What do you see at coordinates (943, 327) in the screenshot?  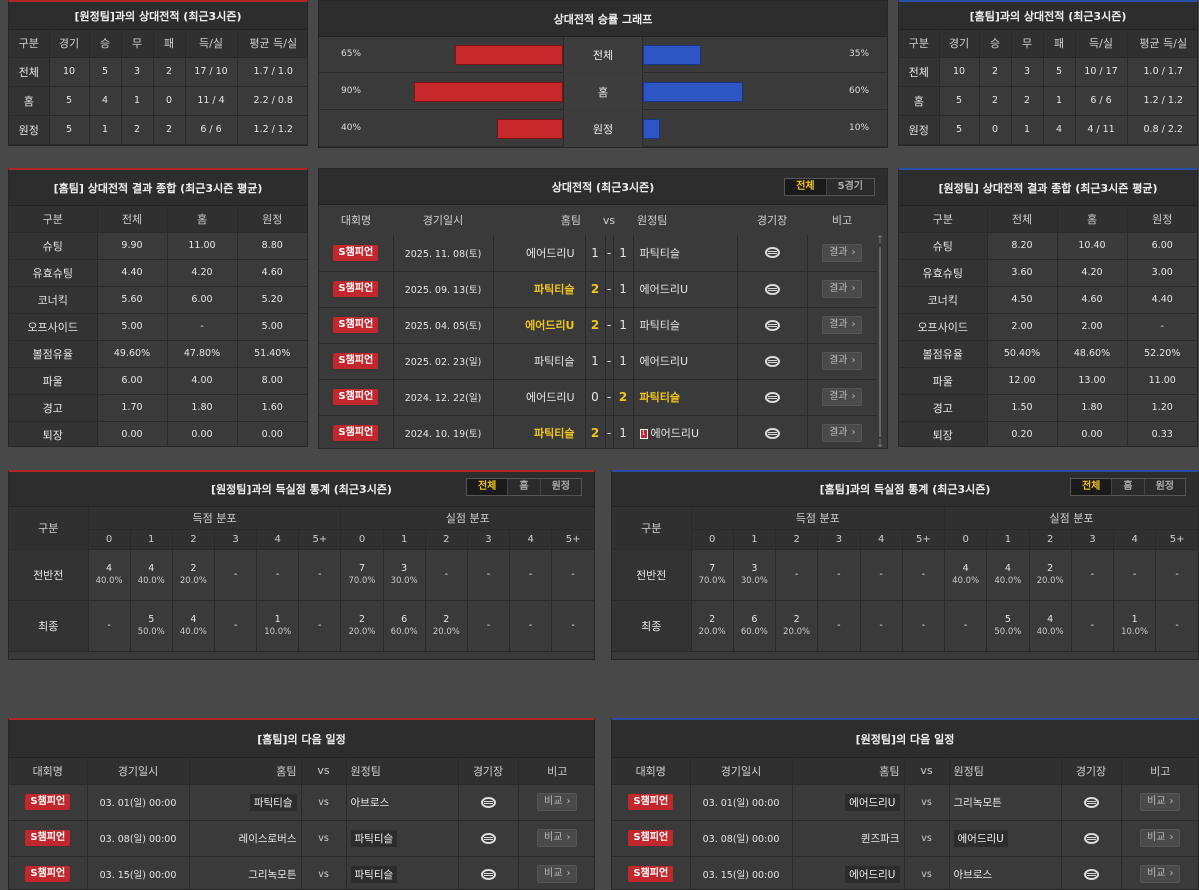 I see `row-label: 오프사이드` at bounding box center [943, 327].